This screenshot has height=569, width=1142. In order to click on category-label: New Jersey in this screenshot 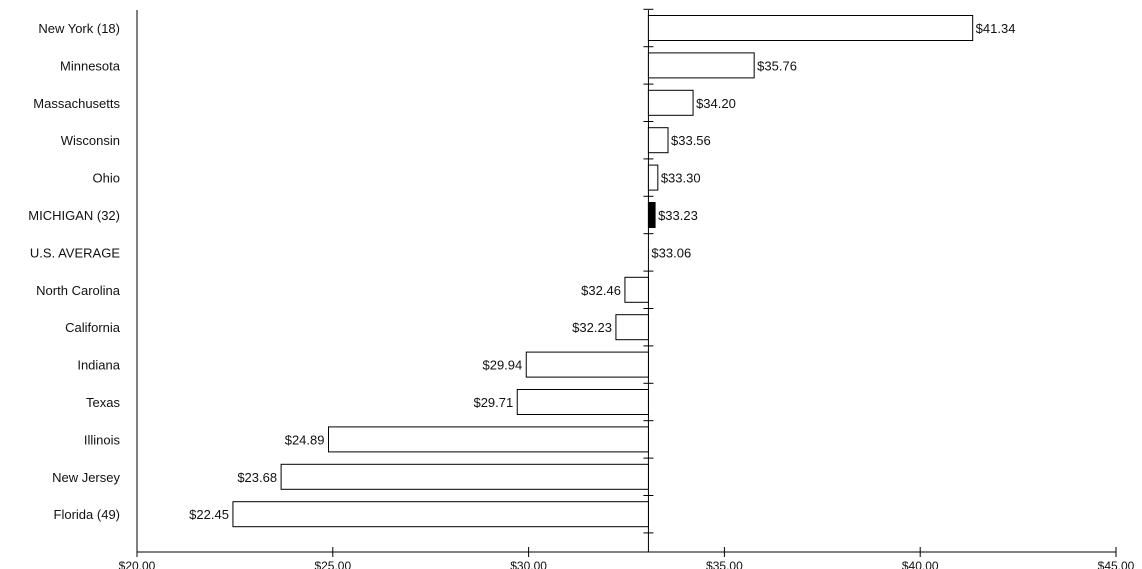, I will do `click(86, 477)`.